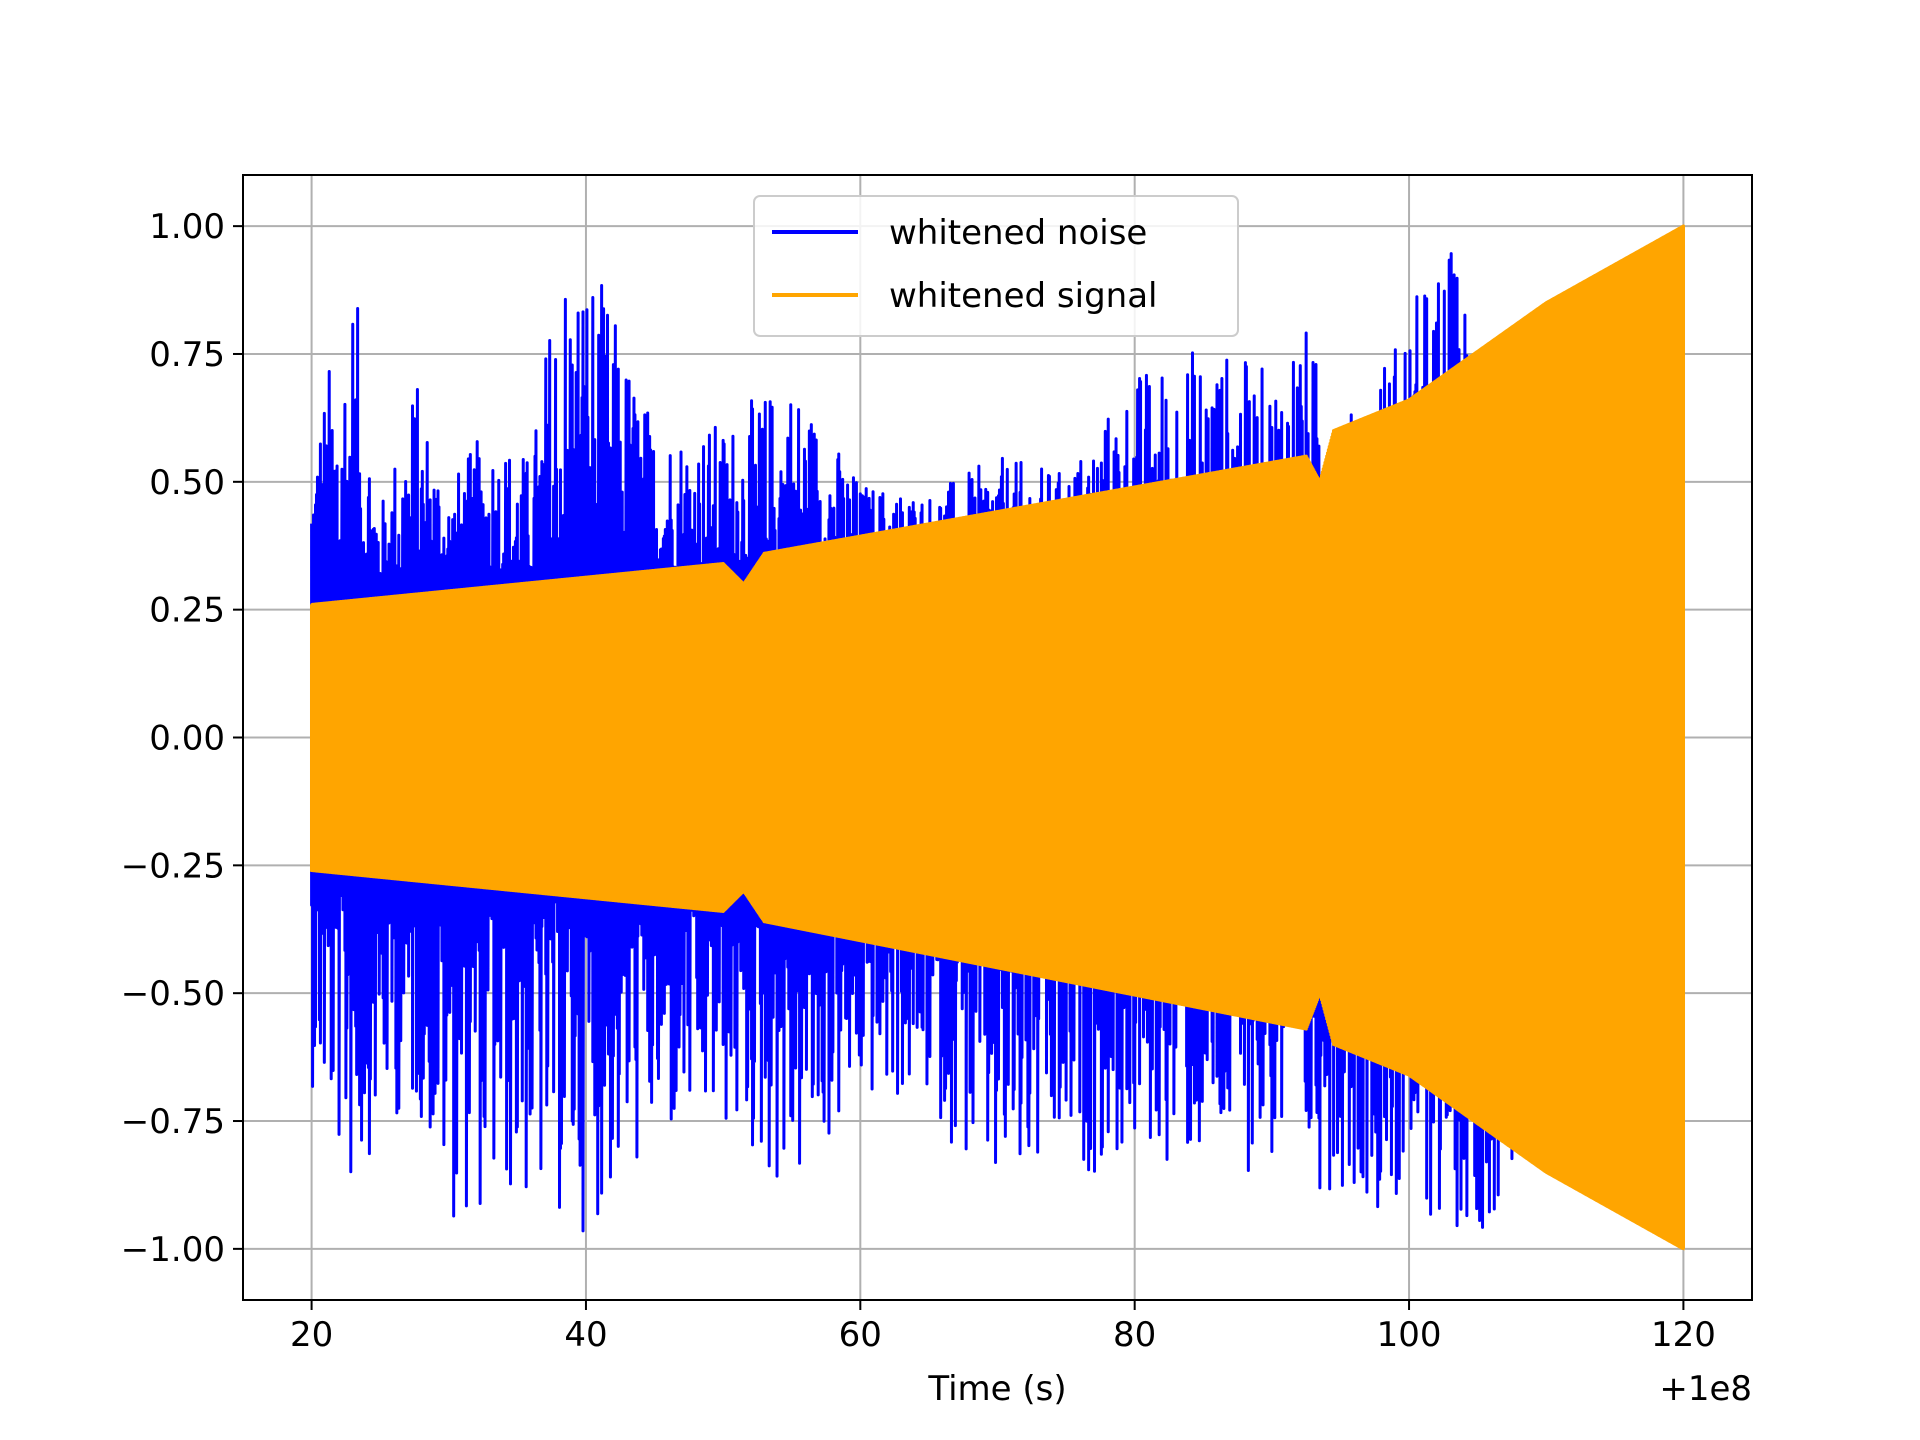 This screenshot has height=1440, width=1920. I want to click on x-axis-offset-label: +1e8, so click(1705, 1389).